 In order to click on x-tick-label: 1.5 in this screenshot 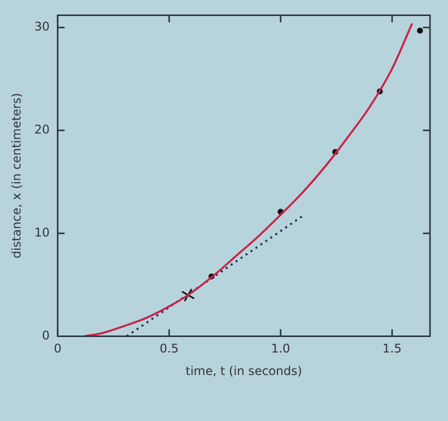, I will do `click(392, 349)`.